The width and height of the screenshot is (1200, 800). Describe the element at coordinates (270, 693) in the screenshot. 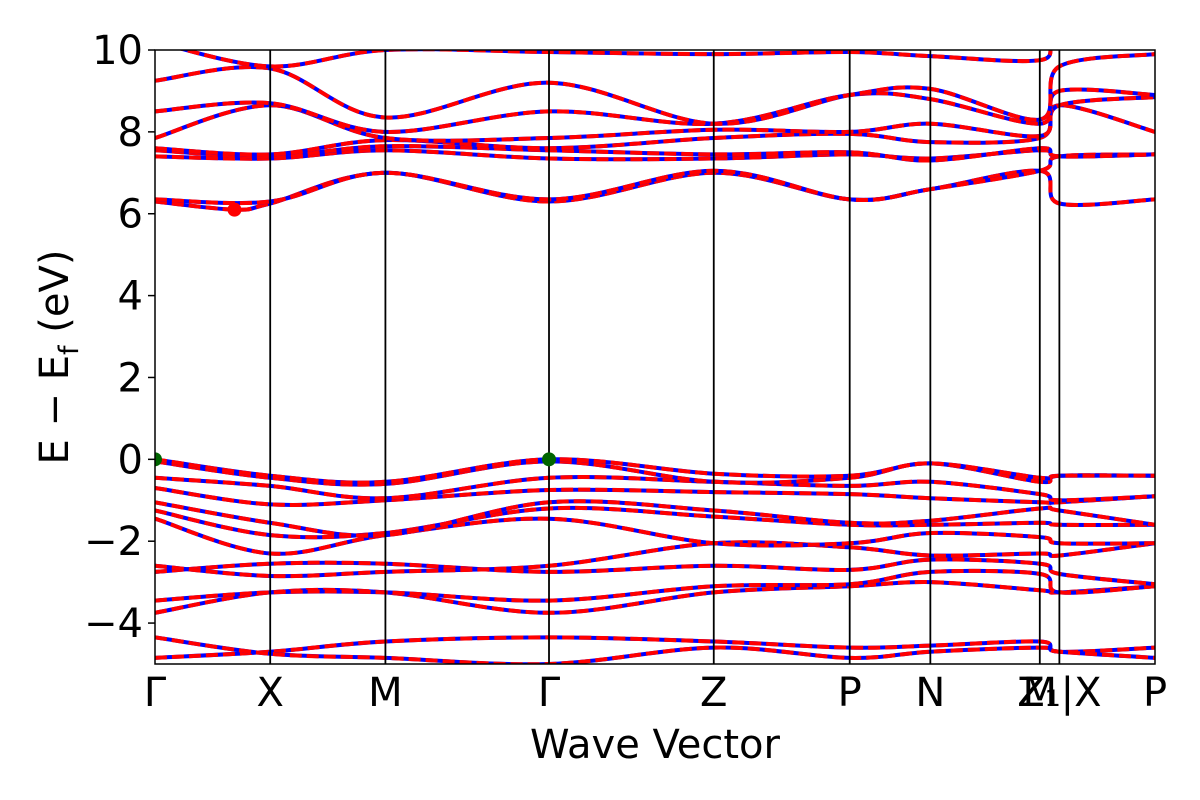

I see `x-tick-label: X` at that location.